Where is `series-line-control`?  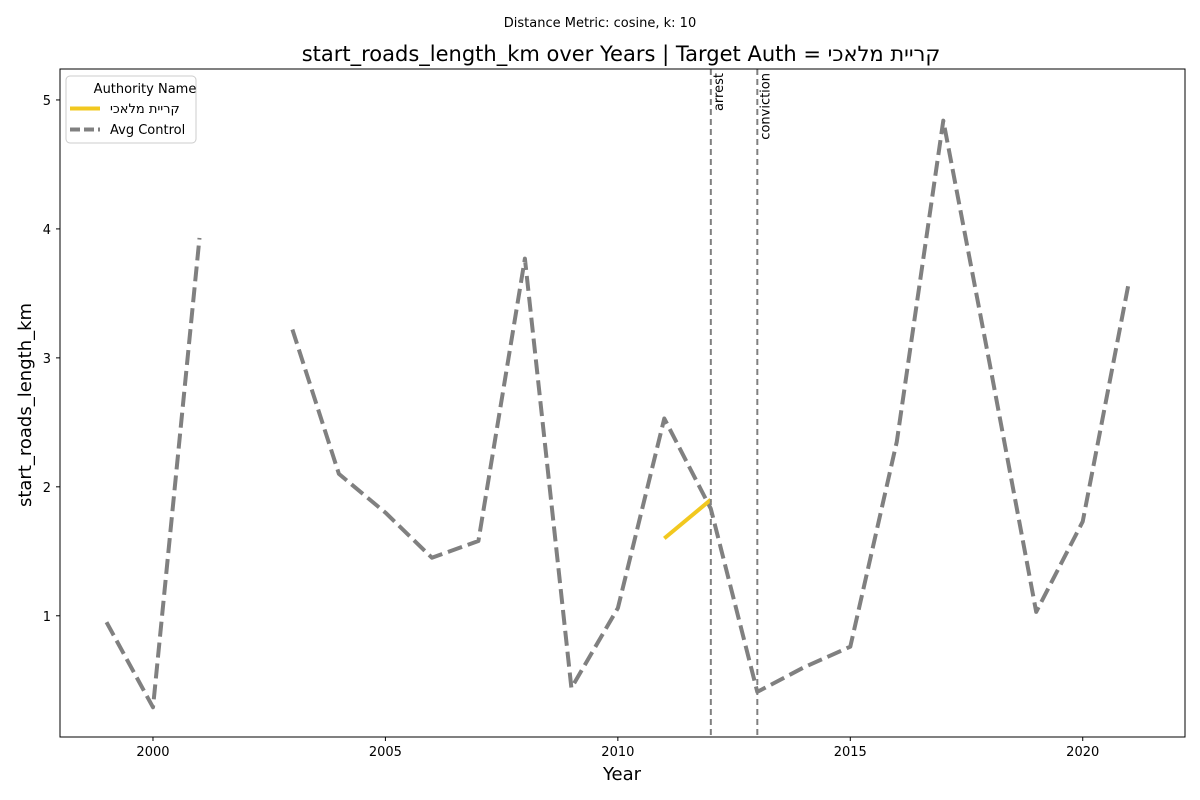 series-line-control is located at coordinates (153, 473).